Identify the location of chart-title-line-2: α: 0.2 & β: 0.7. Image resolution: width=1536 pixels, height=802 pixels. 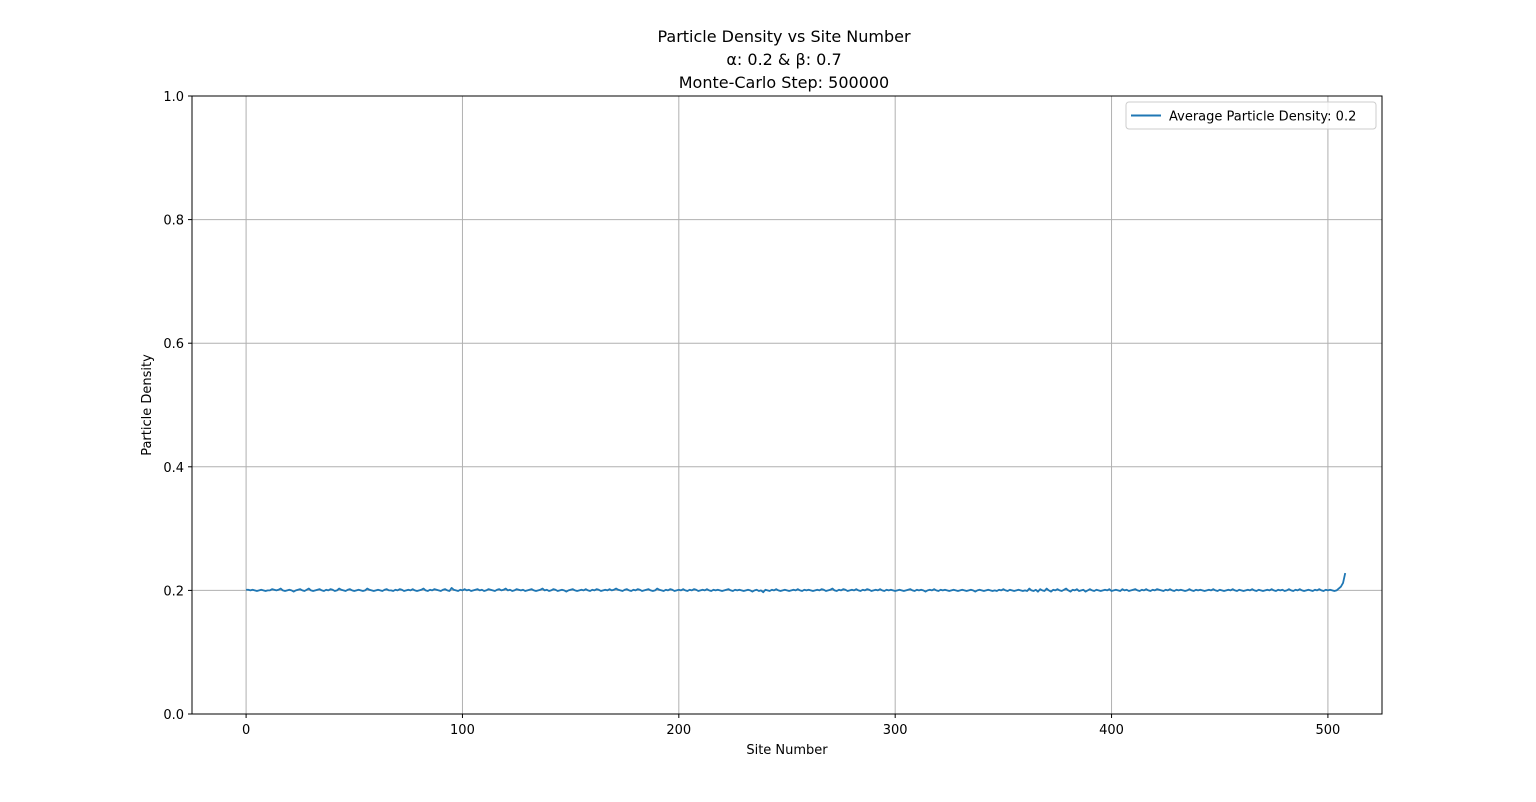
(783, 59).